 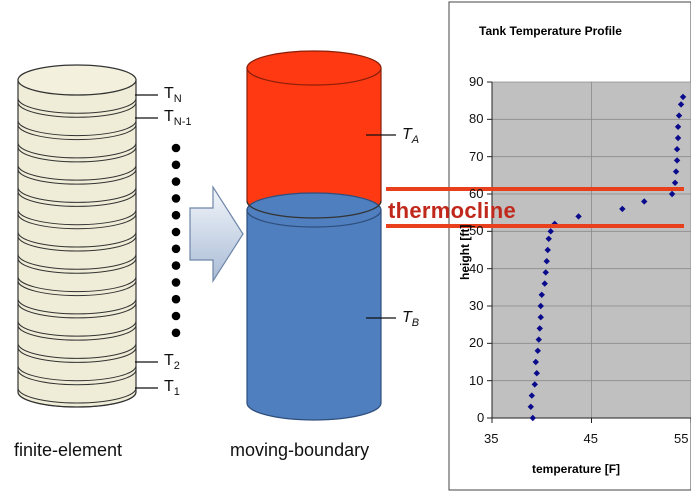 I want to click on label-tn: TN, so click(x=173, y=95).